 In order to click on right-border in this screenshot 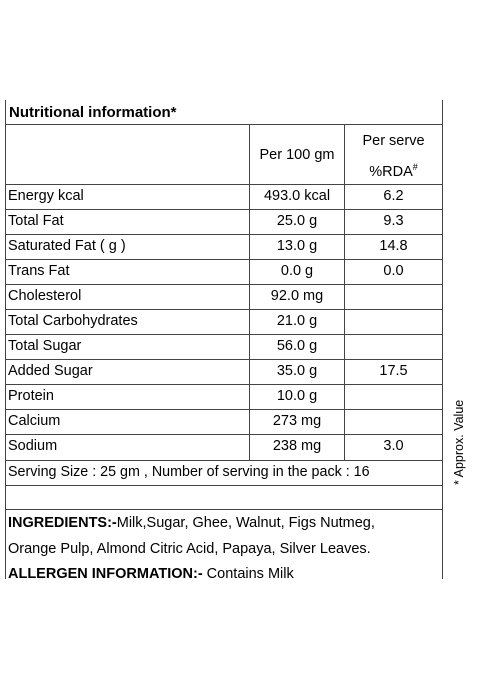, I will do `click(442, 339)`.